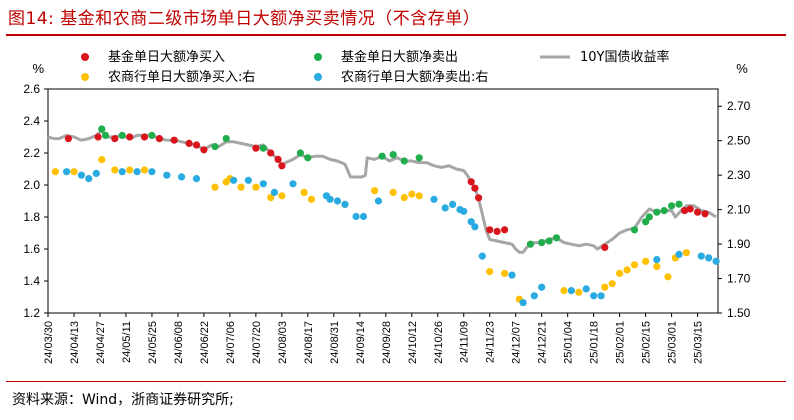 Image resolution: width=794 pixels, height=420 pixels. Describe the element at coordinates (517, 342) in the screenshot. I see `x-tick-label: 24/12/07` at that location.